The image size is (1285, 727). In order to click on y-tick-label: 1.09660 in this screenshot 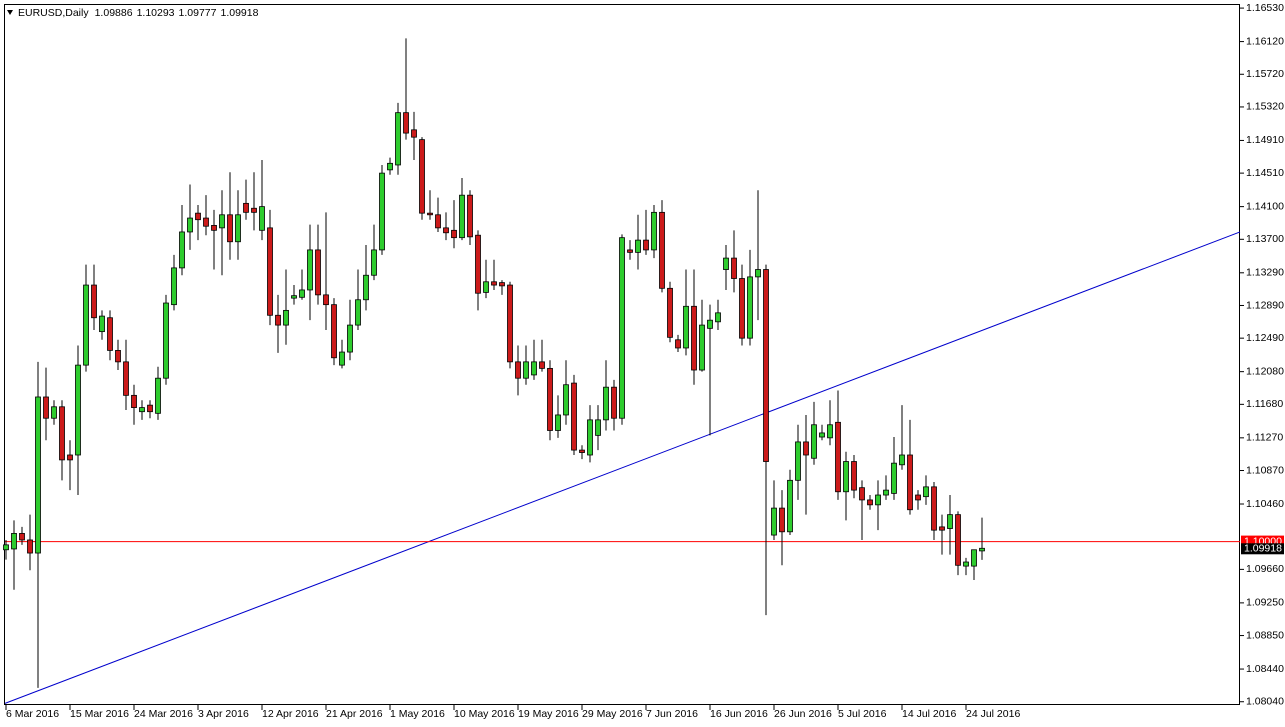, I will do `click(1265, 569)`.